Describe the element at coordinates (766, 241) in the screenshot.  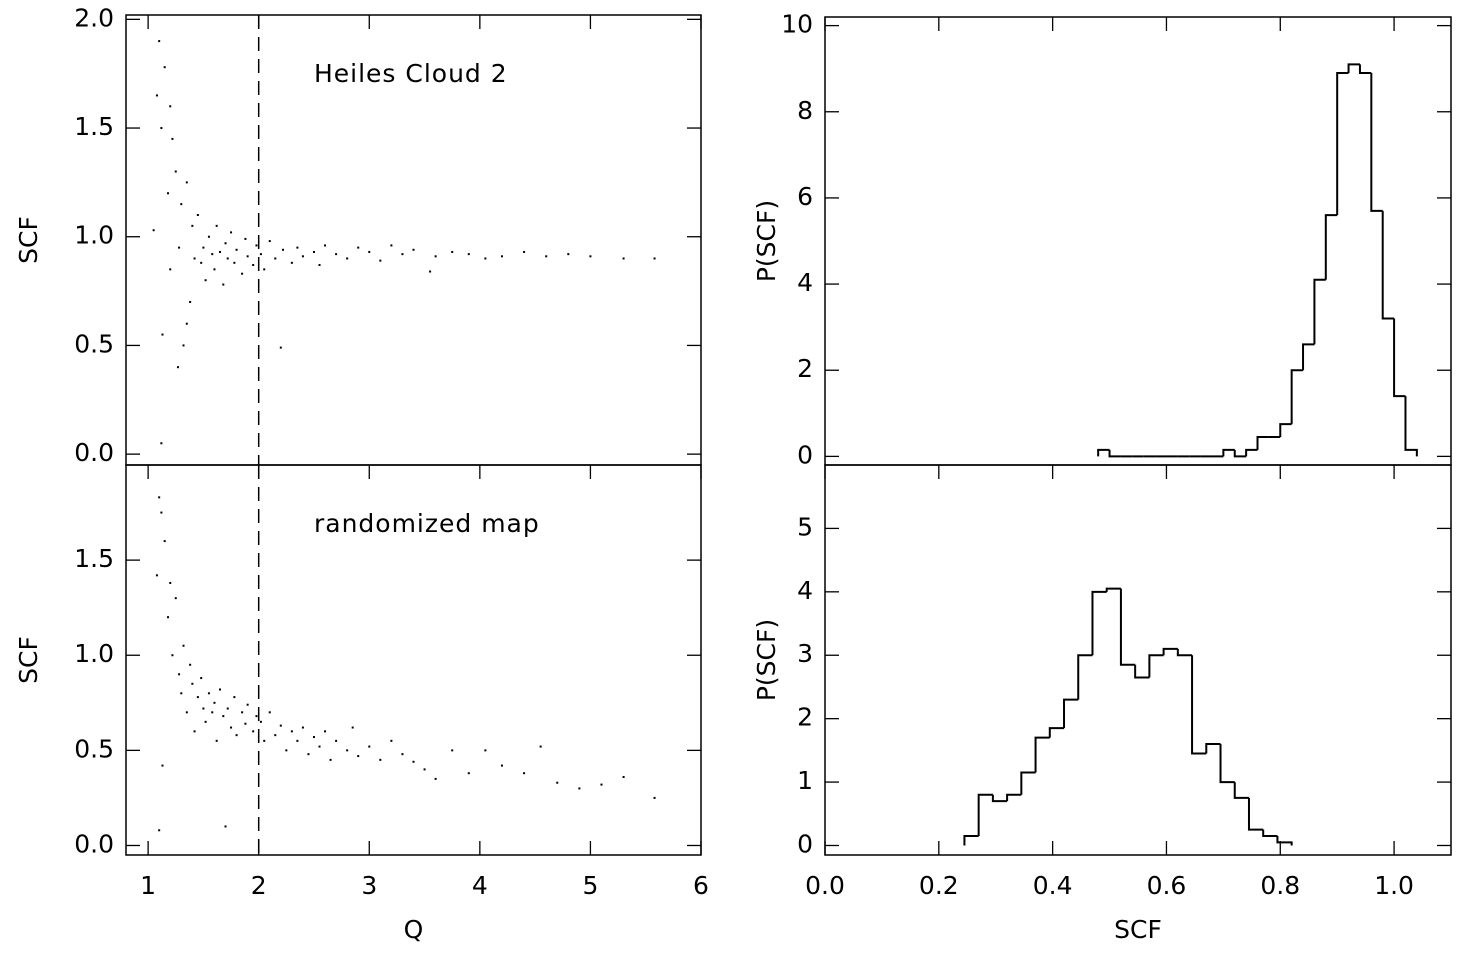
I see `y-axis-label: P(SCF)` at that location.